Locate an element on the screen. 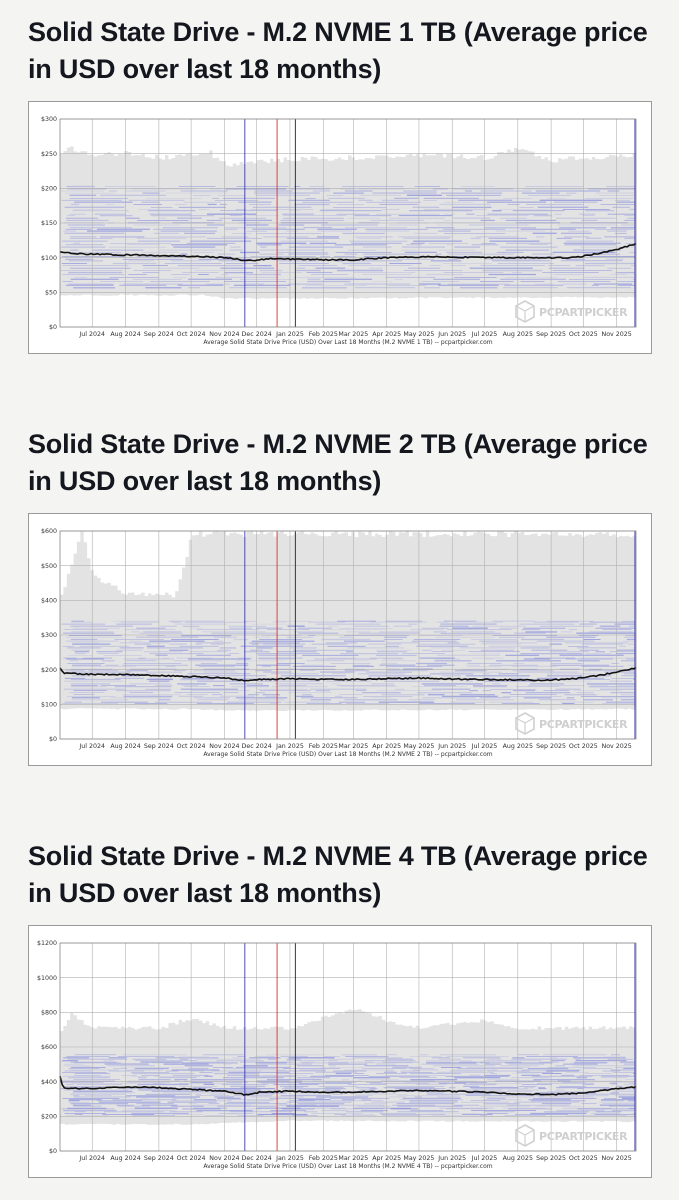 The height and width of the screenshot is (1200, 679). y-tick-label: $1200 is located at coordinates (47, 943).